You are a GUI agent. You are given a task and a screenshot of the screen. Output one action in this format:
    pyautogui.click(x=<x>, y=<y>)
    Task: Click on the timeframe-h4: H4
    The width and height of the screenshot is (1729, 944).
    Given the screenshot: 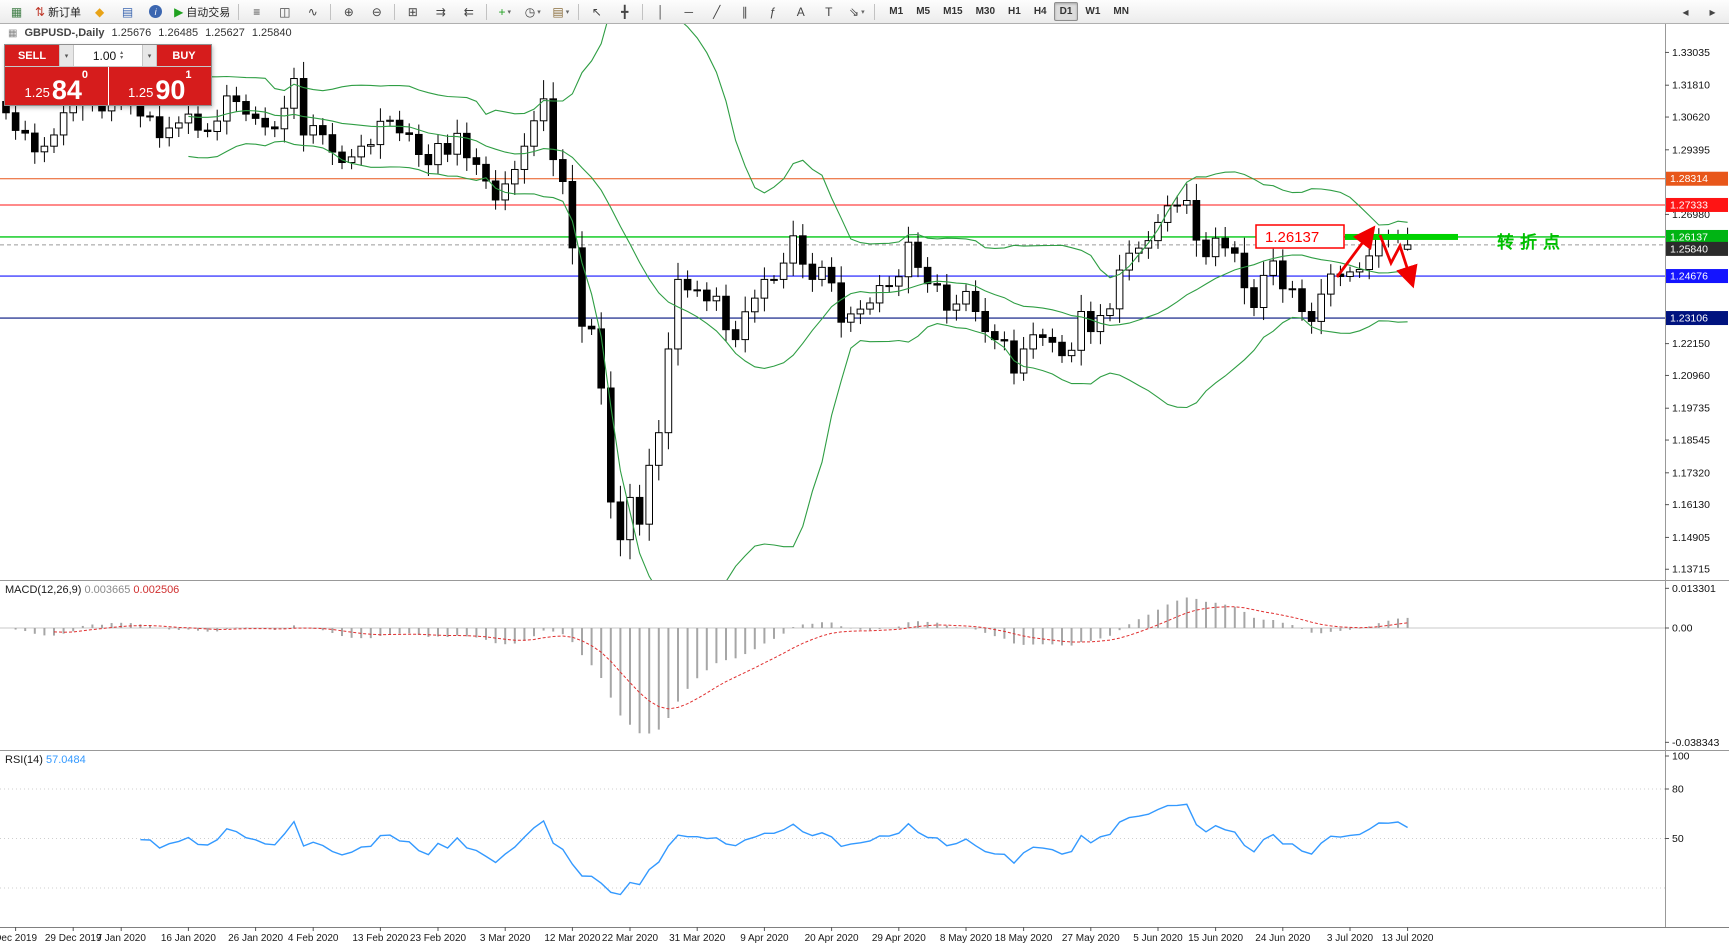 What is the action you would take?
    pyautogui.click(x=1040, y=11)
    